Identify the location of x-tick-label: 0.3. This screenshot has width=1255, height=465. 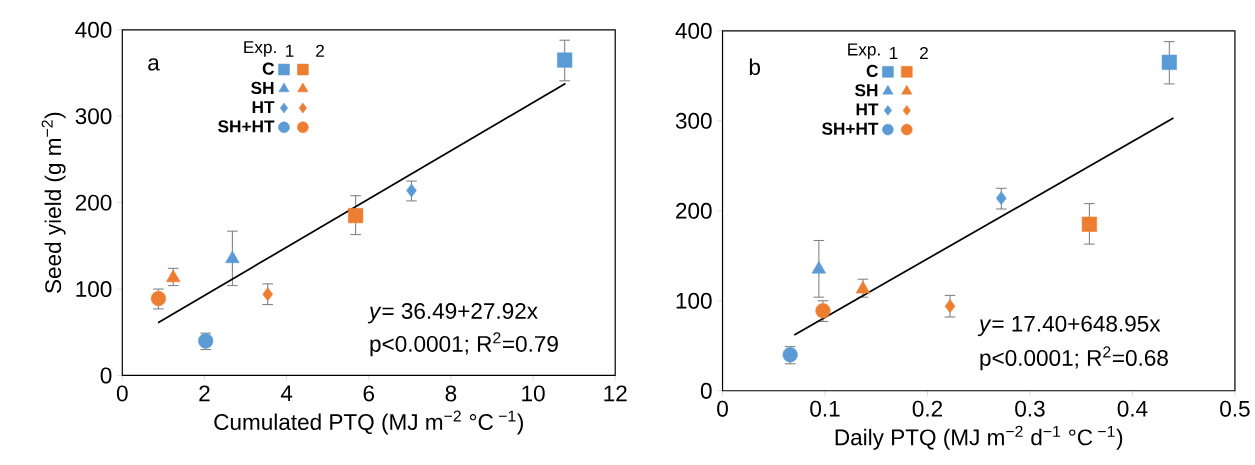
(1030, 408).